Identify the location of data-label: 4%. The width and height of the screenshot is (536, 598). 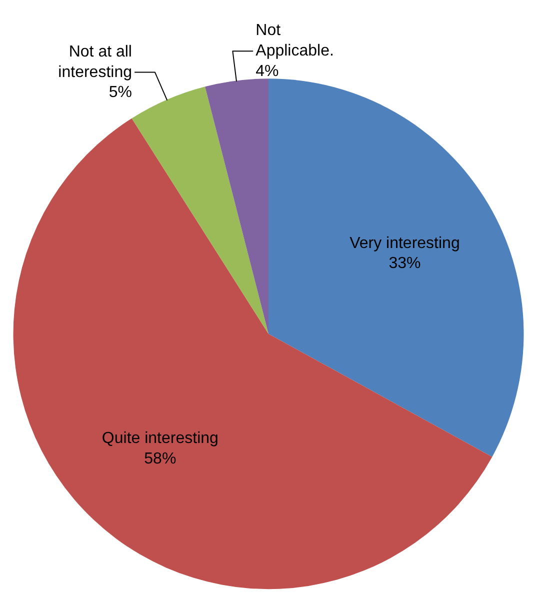
(267, 71).